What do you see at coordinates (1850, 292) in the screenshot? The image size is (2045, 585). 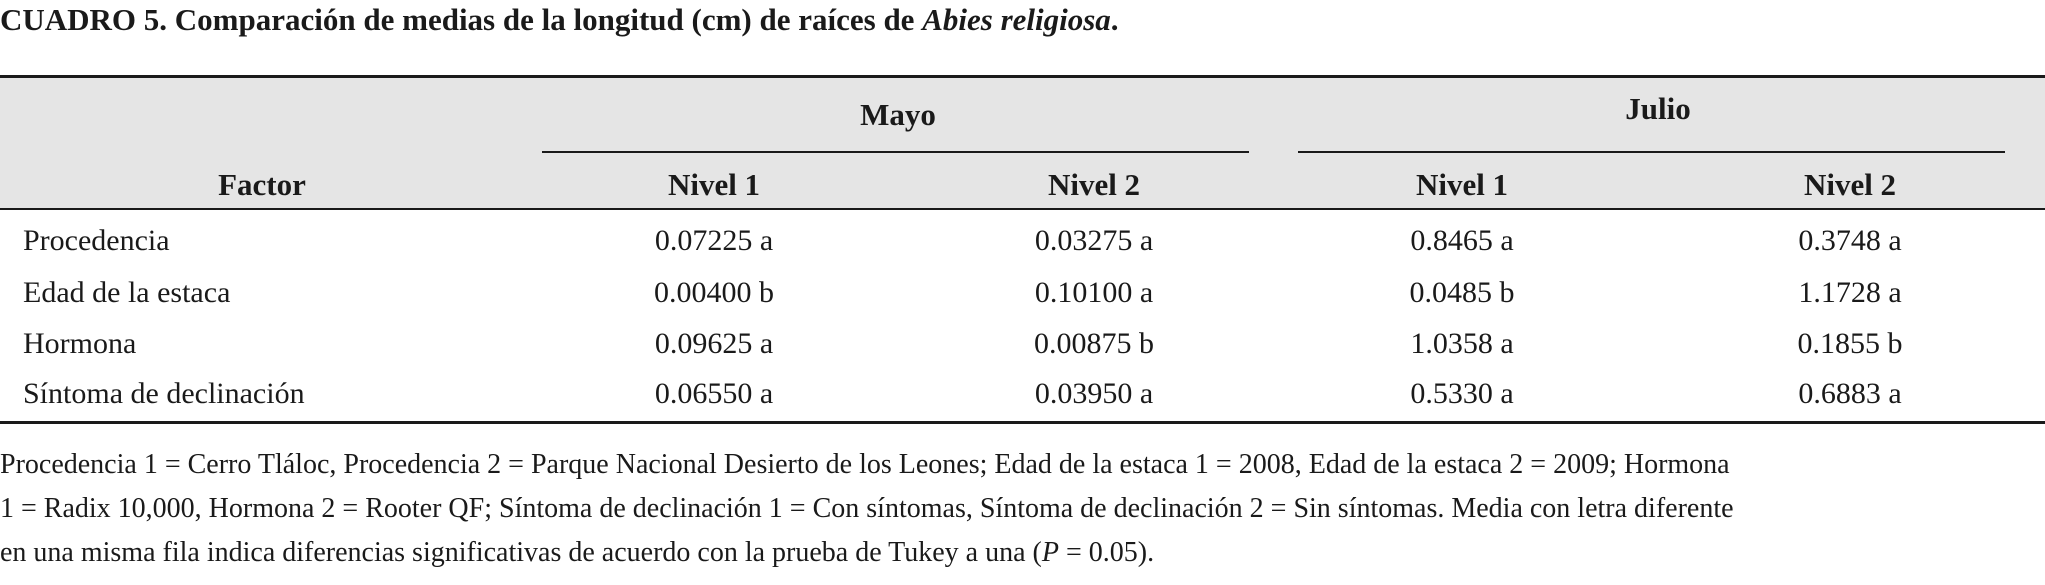 I see `table-cell: 1.1728 a` at bounding box center [1850, 292].